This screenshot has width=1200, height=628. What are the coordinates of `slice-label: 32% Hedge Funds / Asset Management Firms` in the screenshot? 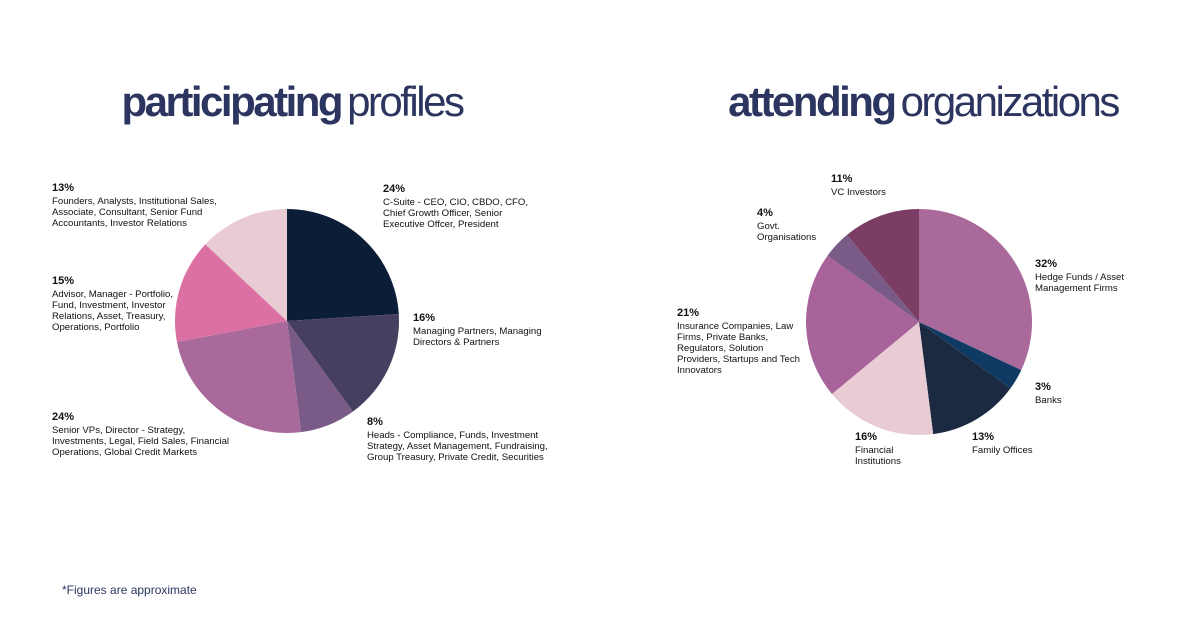 It's located at (1090, 276).